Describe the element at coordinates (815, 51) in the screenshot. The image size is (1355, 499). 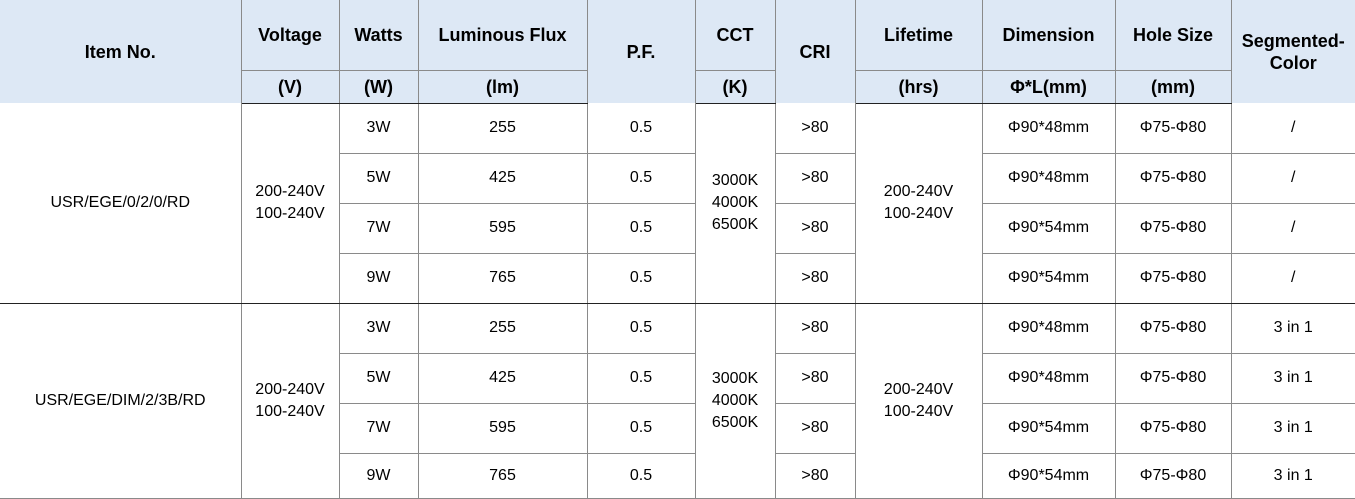
I see `header-cri: CRI` at that location.